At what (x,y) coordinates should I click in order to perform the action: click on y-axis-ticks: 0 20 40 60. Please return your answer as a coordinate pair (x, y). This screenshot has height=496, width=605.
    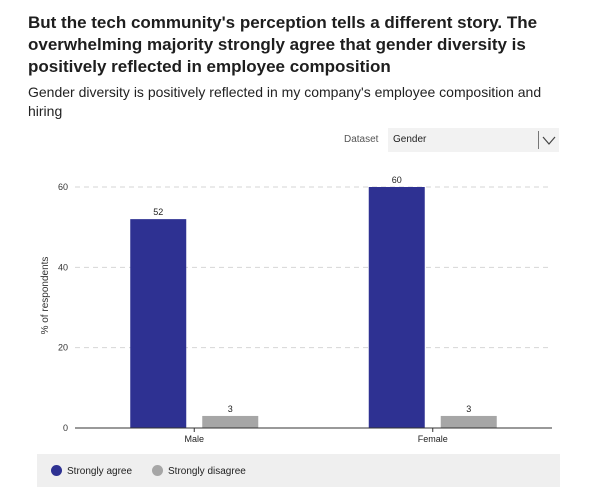
    Looking at the image, I should click on (63, 307).